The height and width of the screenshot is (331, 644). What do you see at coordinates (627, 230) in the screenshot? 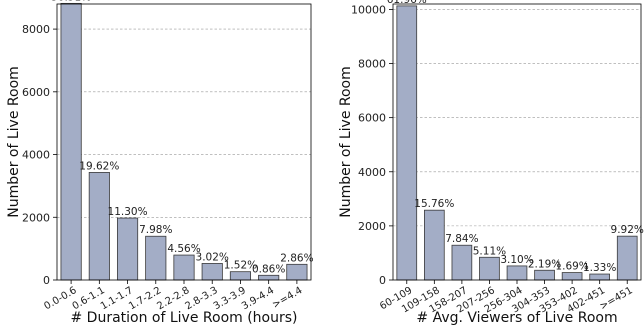
I see `data-label: 9.92%` at bounding box center [627, 230].